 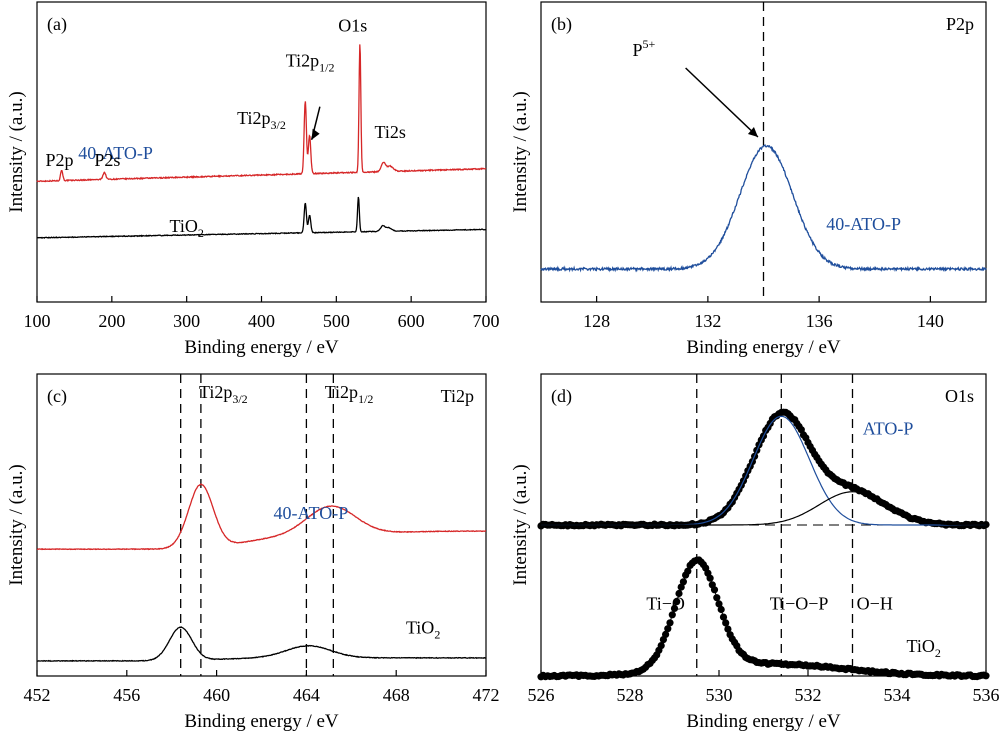 I want to click on peak-annotation-main: P2p, so click(x=59, y=160).